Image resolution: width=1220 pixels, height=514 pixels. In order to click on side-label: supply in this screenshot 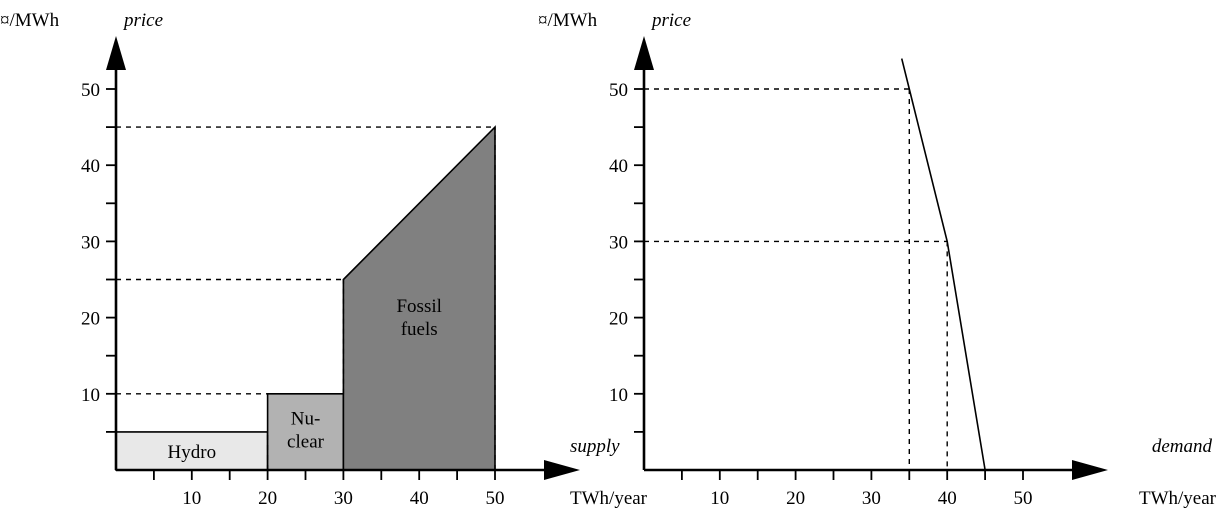, I will do `click(595, 446)`.